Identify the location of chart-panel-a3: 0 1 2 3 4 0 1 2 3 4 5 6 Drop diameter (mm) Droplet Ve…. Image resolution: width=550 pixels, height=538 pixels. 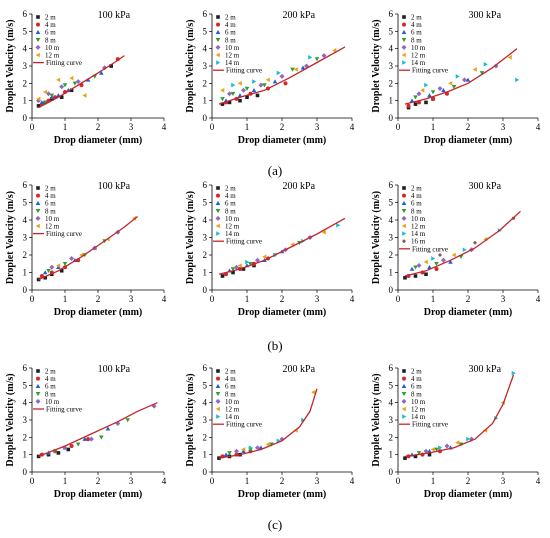
(456, 77).